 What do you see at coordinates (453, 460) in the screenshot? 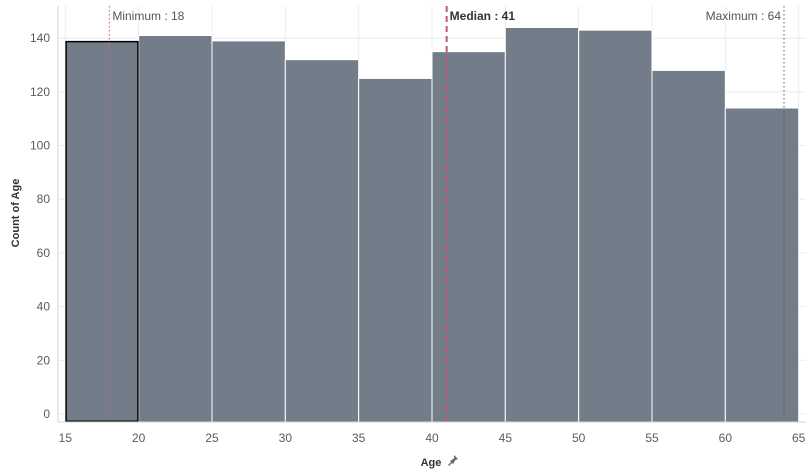
I see `pin-icon` at bounding box center [453, 460].